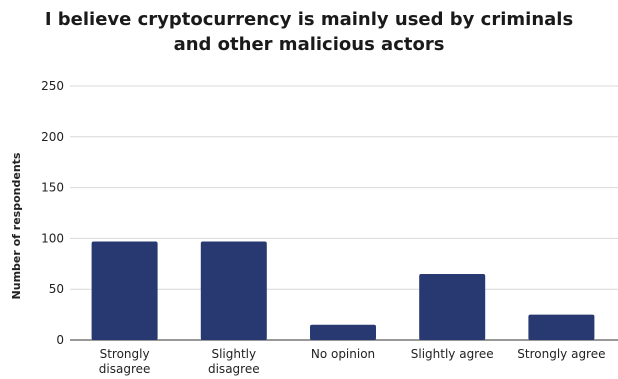 The height and width of the screenshot is (379, 618). Describe the element at coordinates (52, 137) in the screenshot. I see `y-tick-label: 200` at that location.